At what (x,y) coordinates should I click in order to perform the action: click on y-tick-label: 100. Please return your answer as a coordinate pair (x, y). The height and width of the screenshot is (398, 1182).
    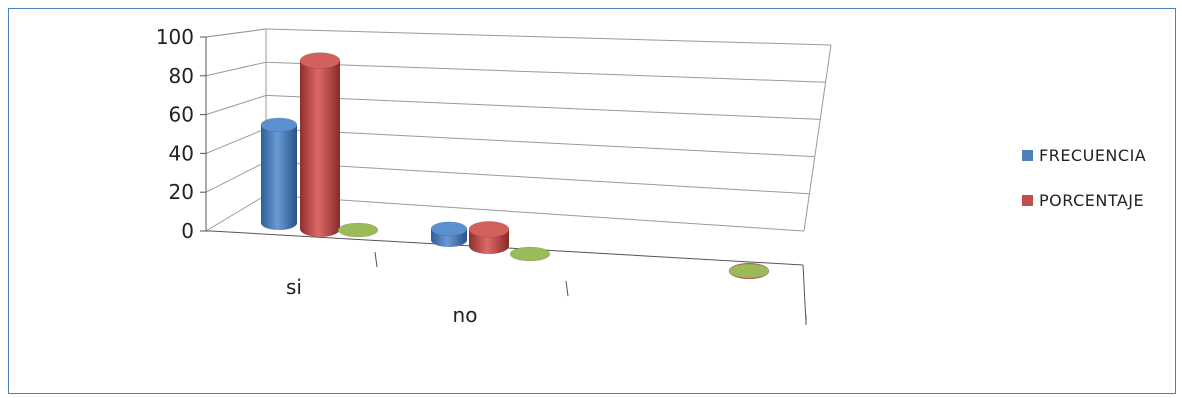
    Looking at the image, I should click on (175, 37).